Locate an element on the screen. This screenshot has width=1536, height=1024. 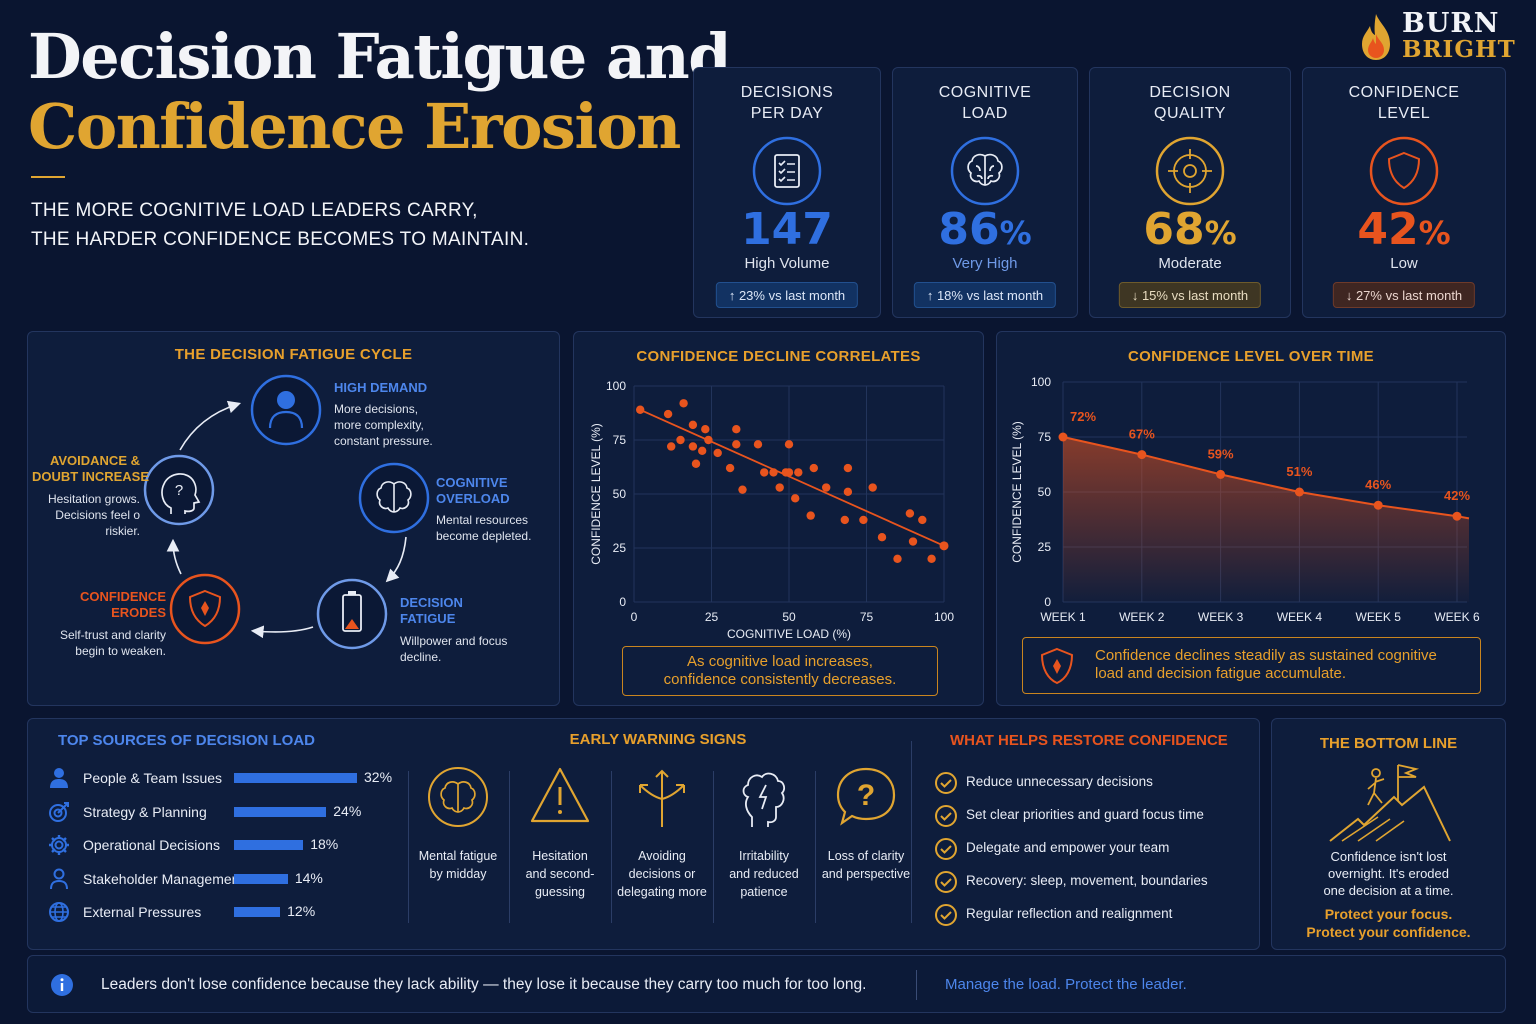
cycle-node-title: AVOIDANCE & is located at coordinates (94, 460).